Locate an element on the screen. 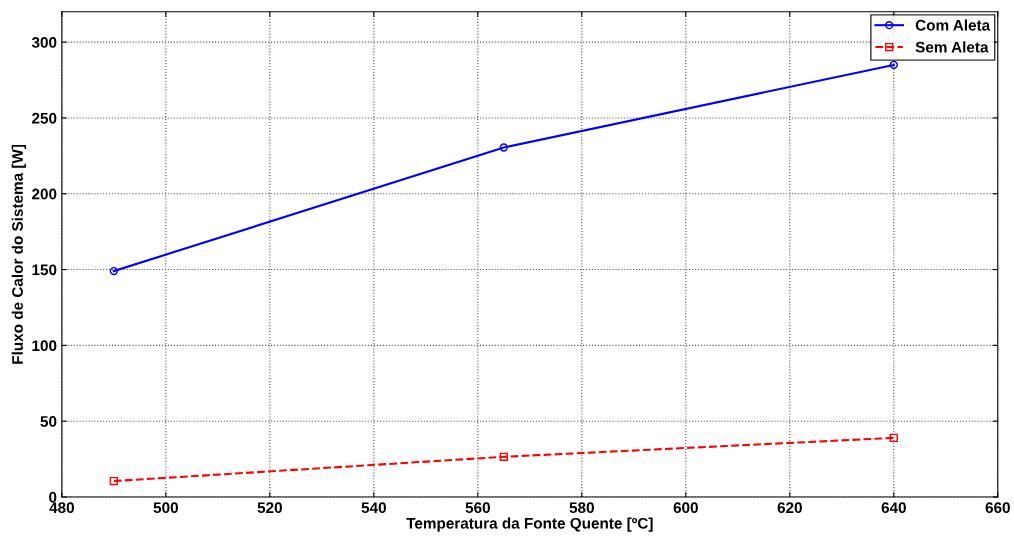 The image size is (1014, 537). y-tick-label: 200 is located at coordinates (44, 194).